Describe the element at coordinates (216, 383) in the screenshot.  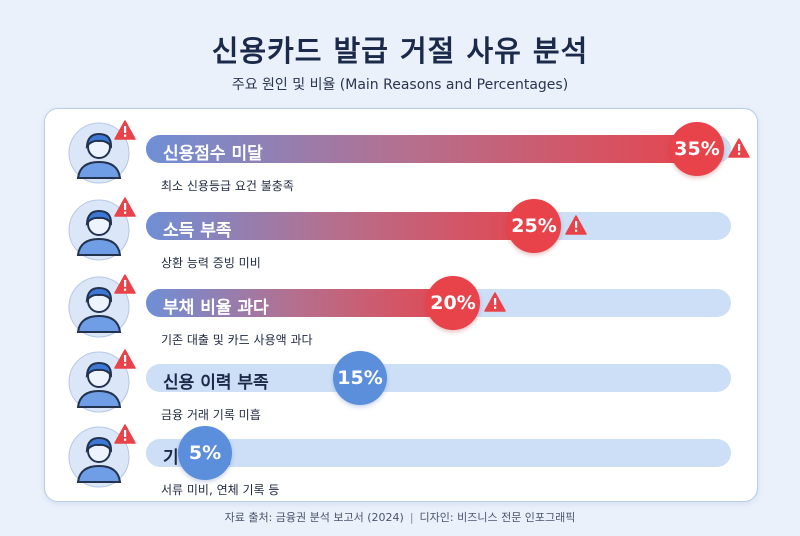
I see `bar-label: 신용 이력 부족` at that location.